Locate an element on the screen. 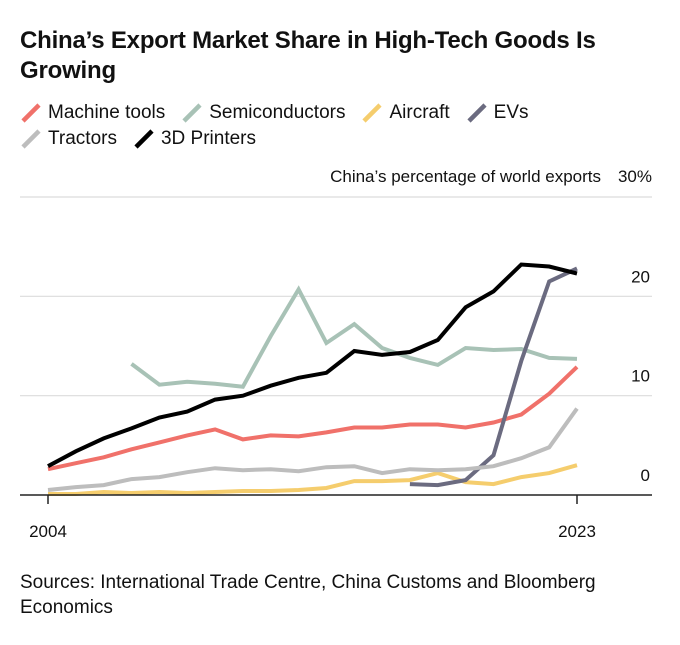 The height and width of the screenshot is (645, 680). legend-swatch-semiconductors is located at coordinates (192, 113).